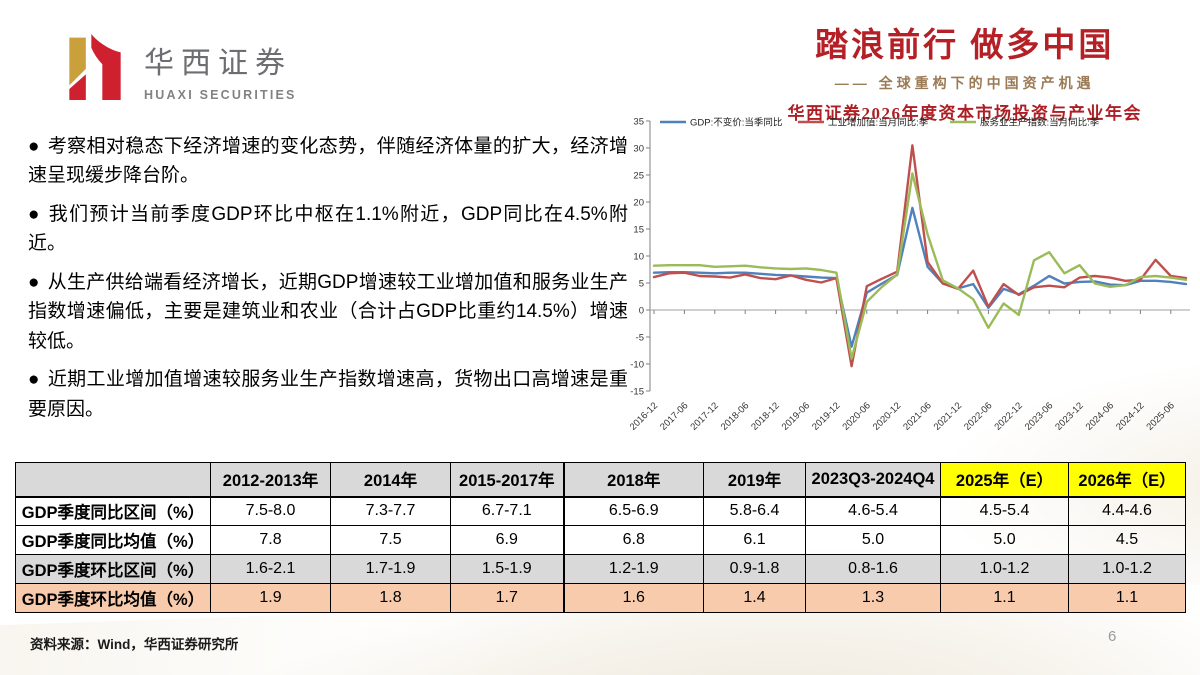 This screenshot has width=1200, height=675. I want to click on bullet-text: 考察相对稳态下经济增速的变化态势，伴随经济体量的扩大，经济增速呈现缓步降台阶。, so click(328, 161).